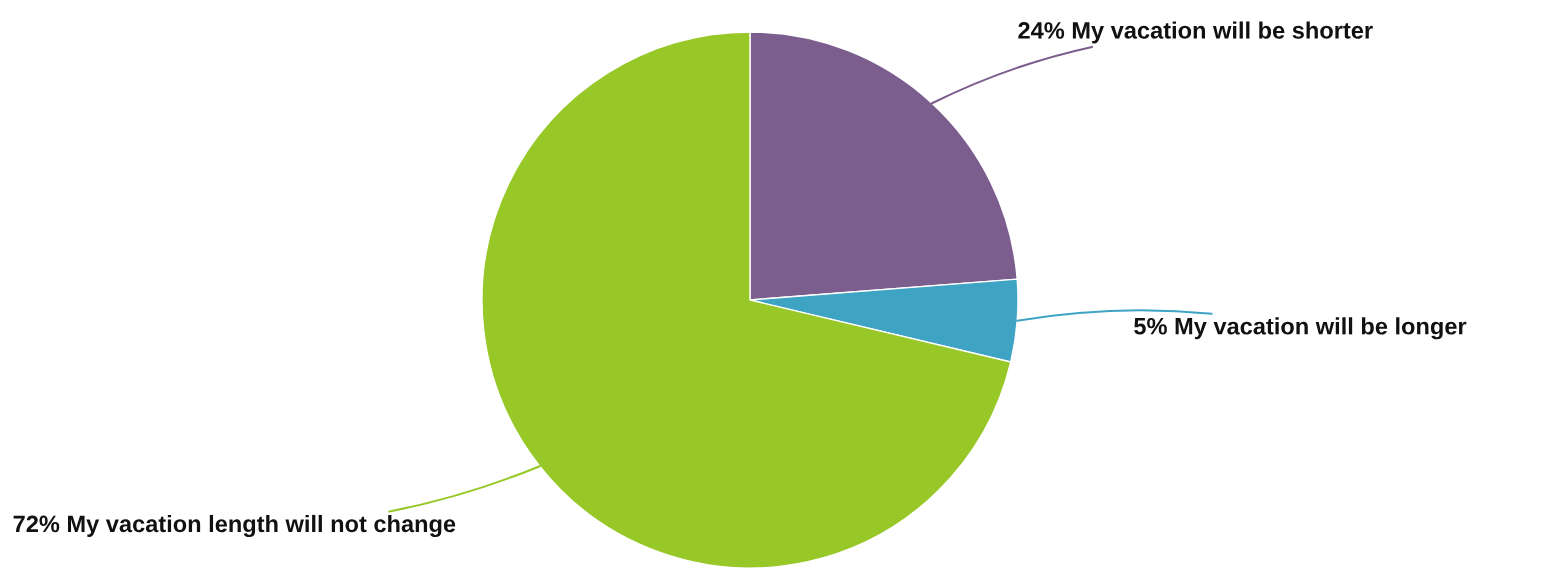 The height and width of the screenshot is (588, 1544). Describe the element at coordinates (1195, 32) in the screenshot. I see `slice-label: 24% My vacation will be shorter` at that location.